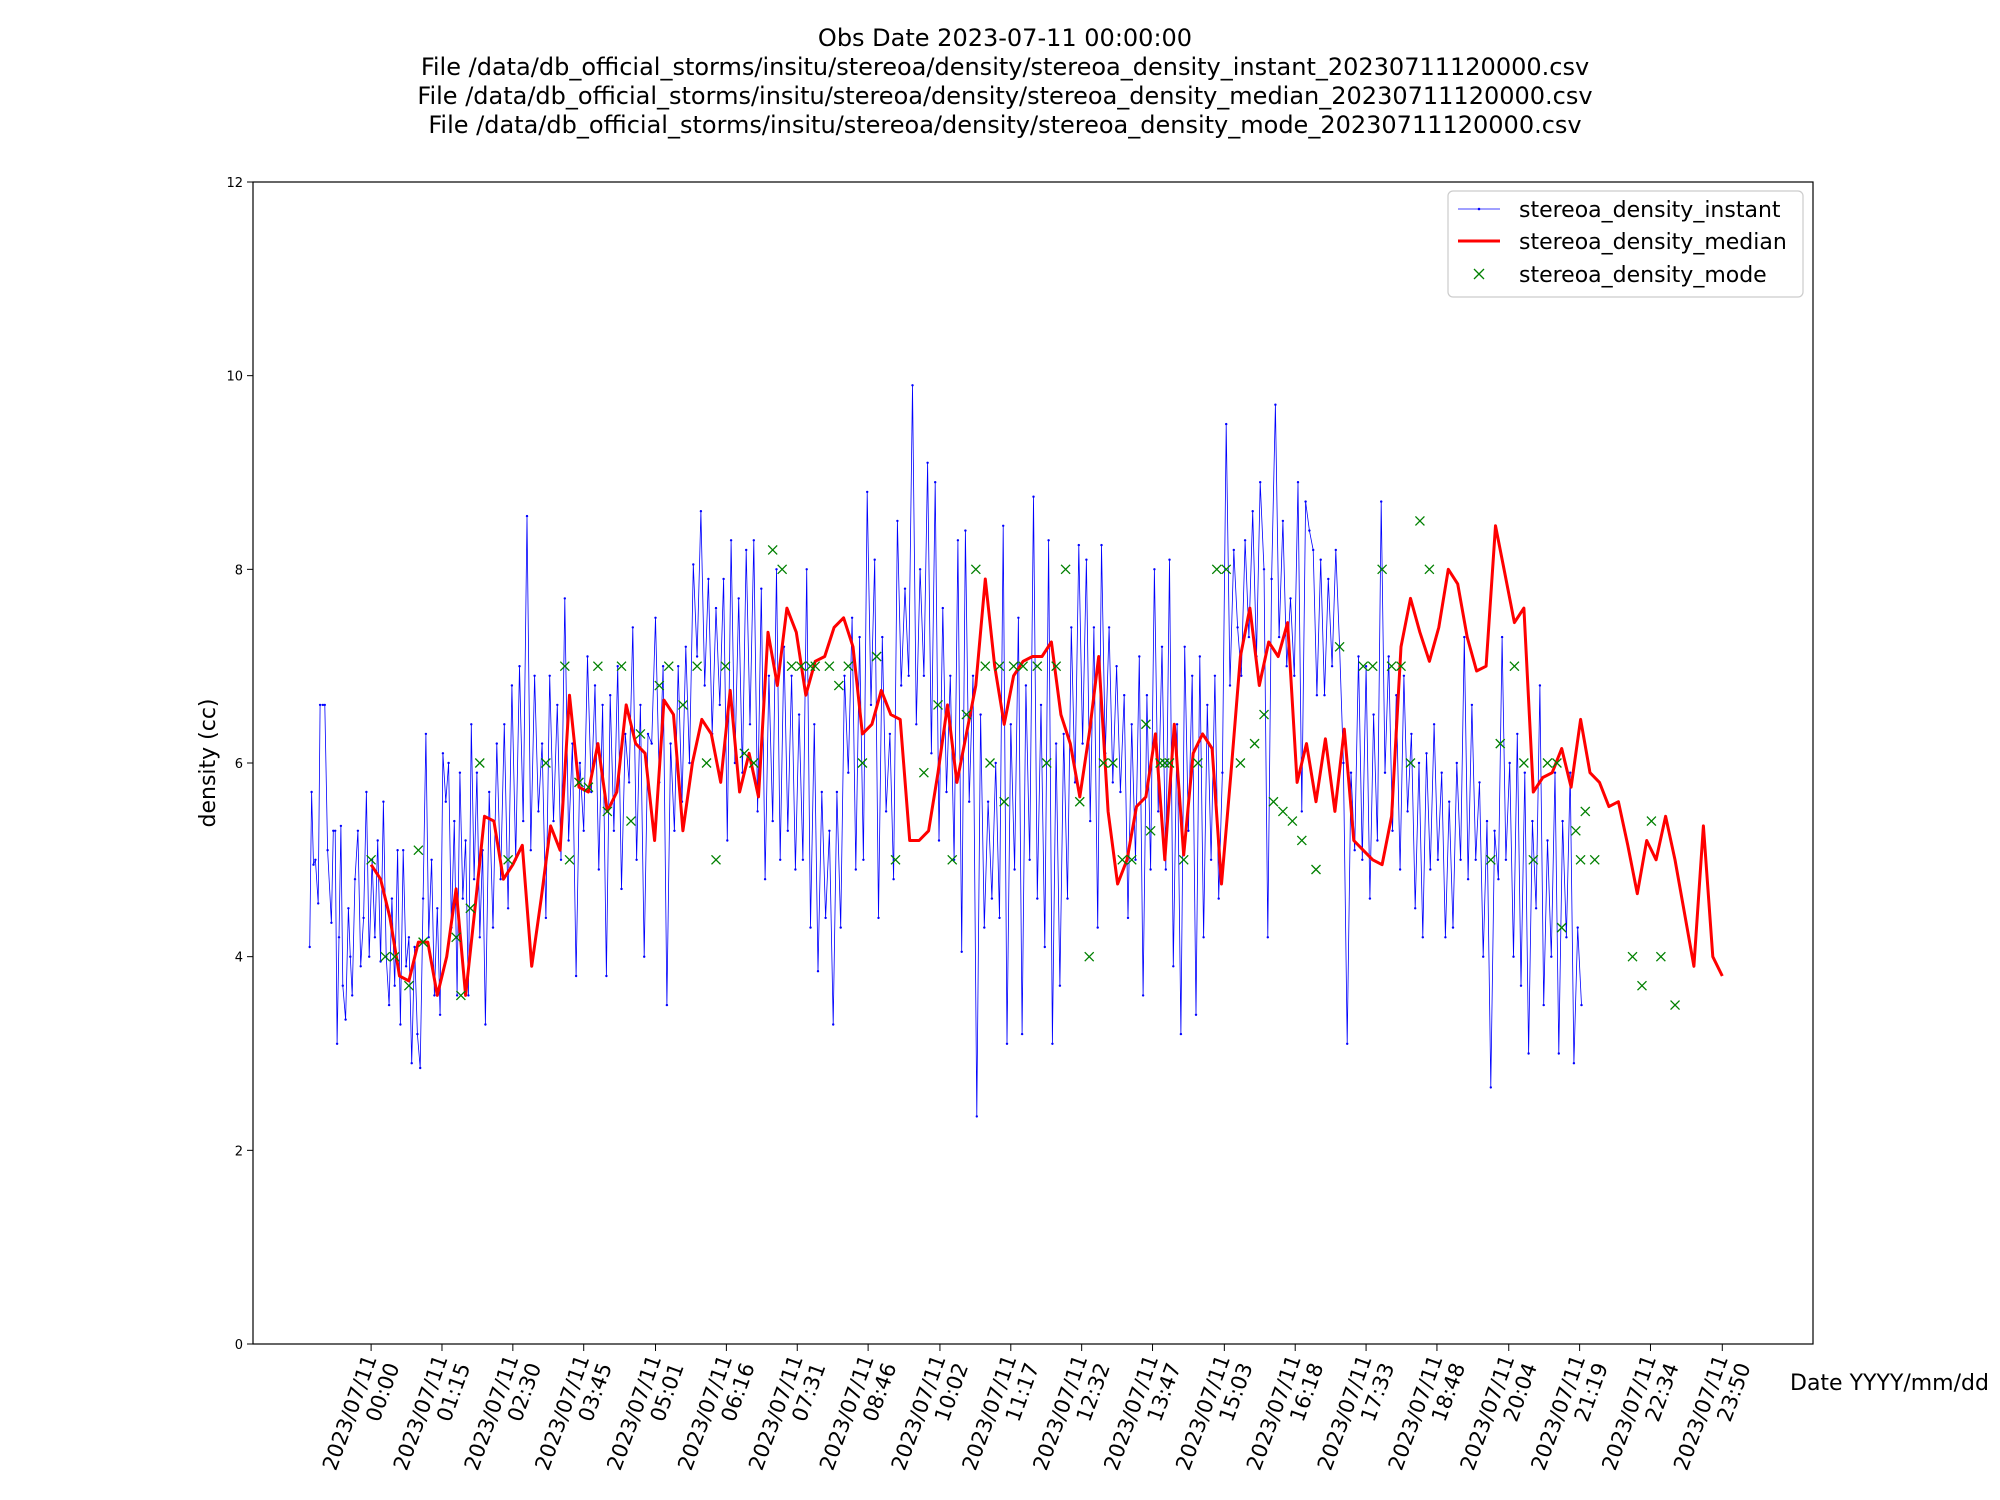  What do you see at coordinates (1479, 209) in the screenshot?
I see `legend-marker-instant` at bounding box center [1479, 209].